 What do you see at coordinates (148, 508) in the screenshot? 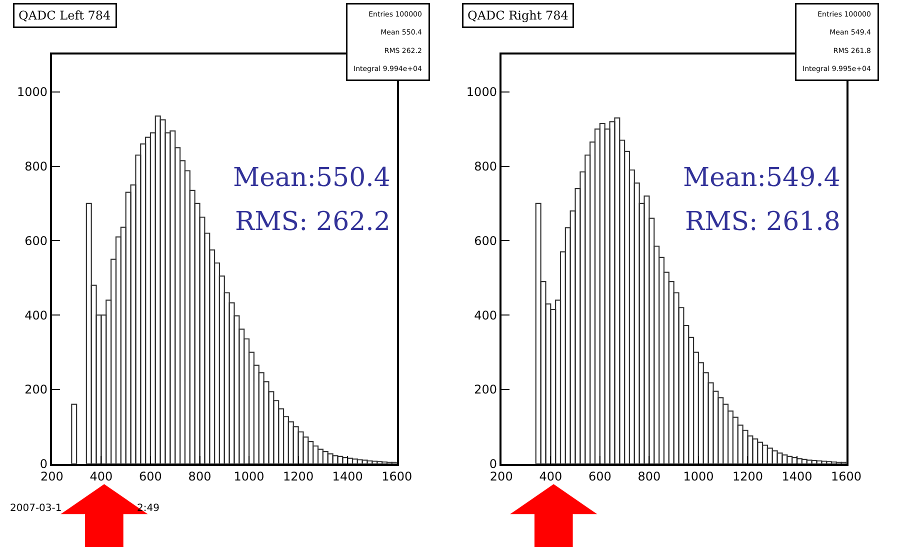
I see `text: 2:49` at bounding box center [148, 508].